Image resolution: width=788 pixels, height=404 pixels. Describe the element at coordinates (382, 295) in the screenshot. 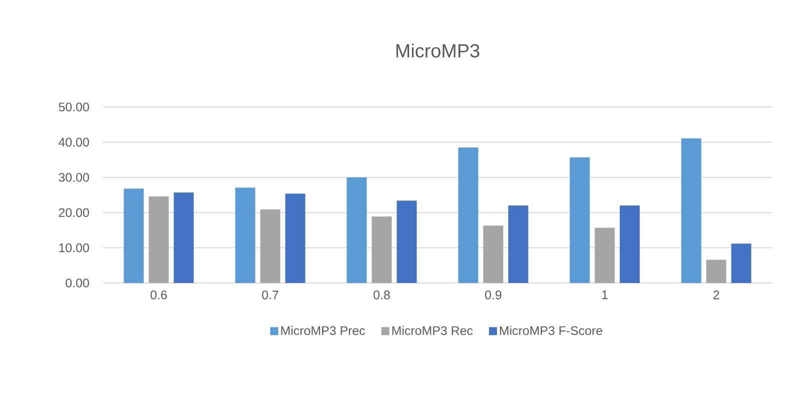

I see `x-tick-label: 0.8` at that location.